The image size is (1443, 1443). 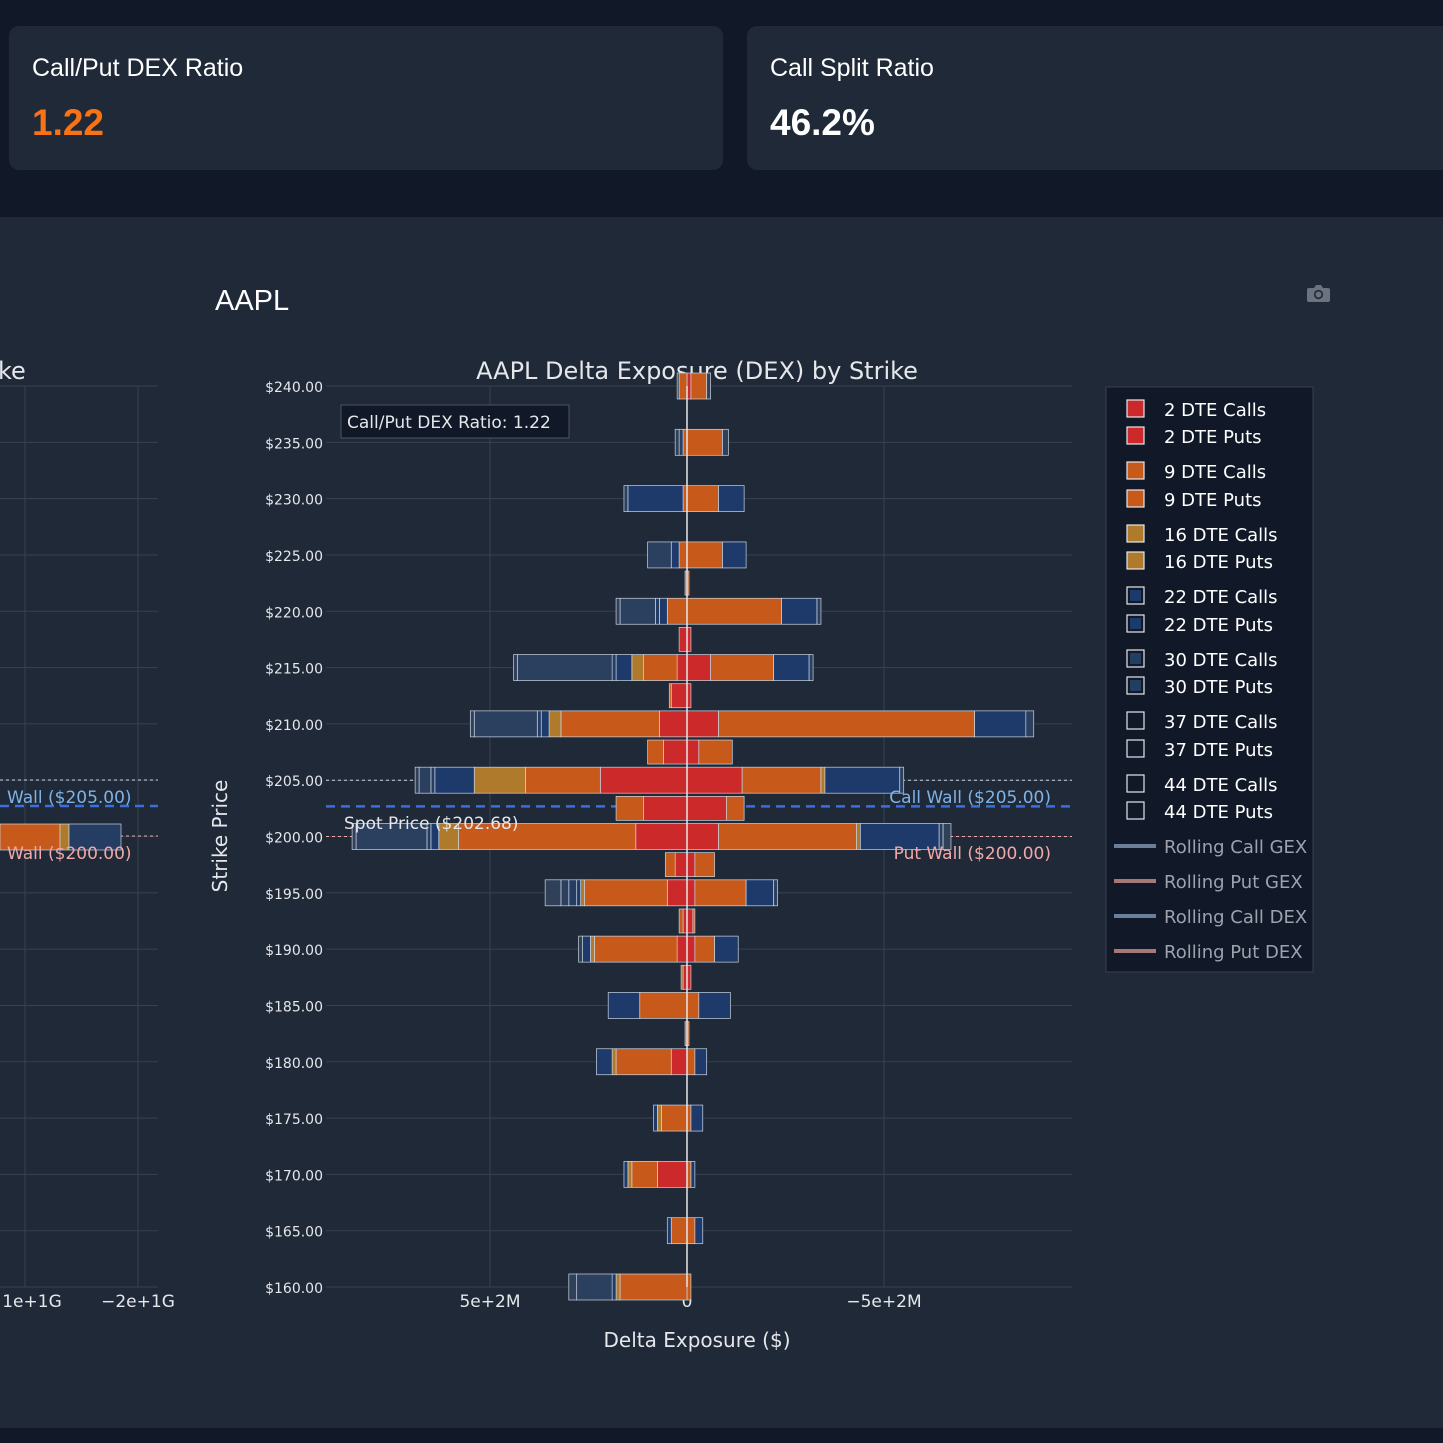 I want to click on legend-label: Rolling Call GEX, so click(x=1235, y=847).